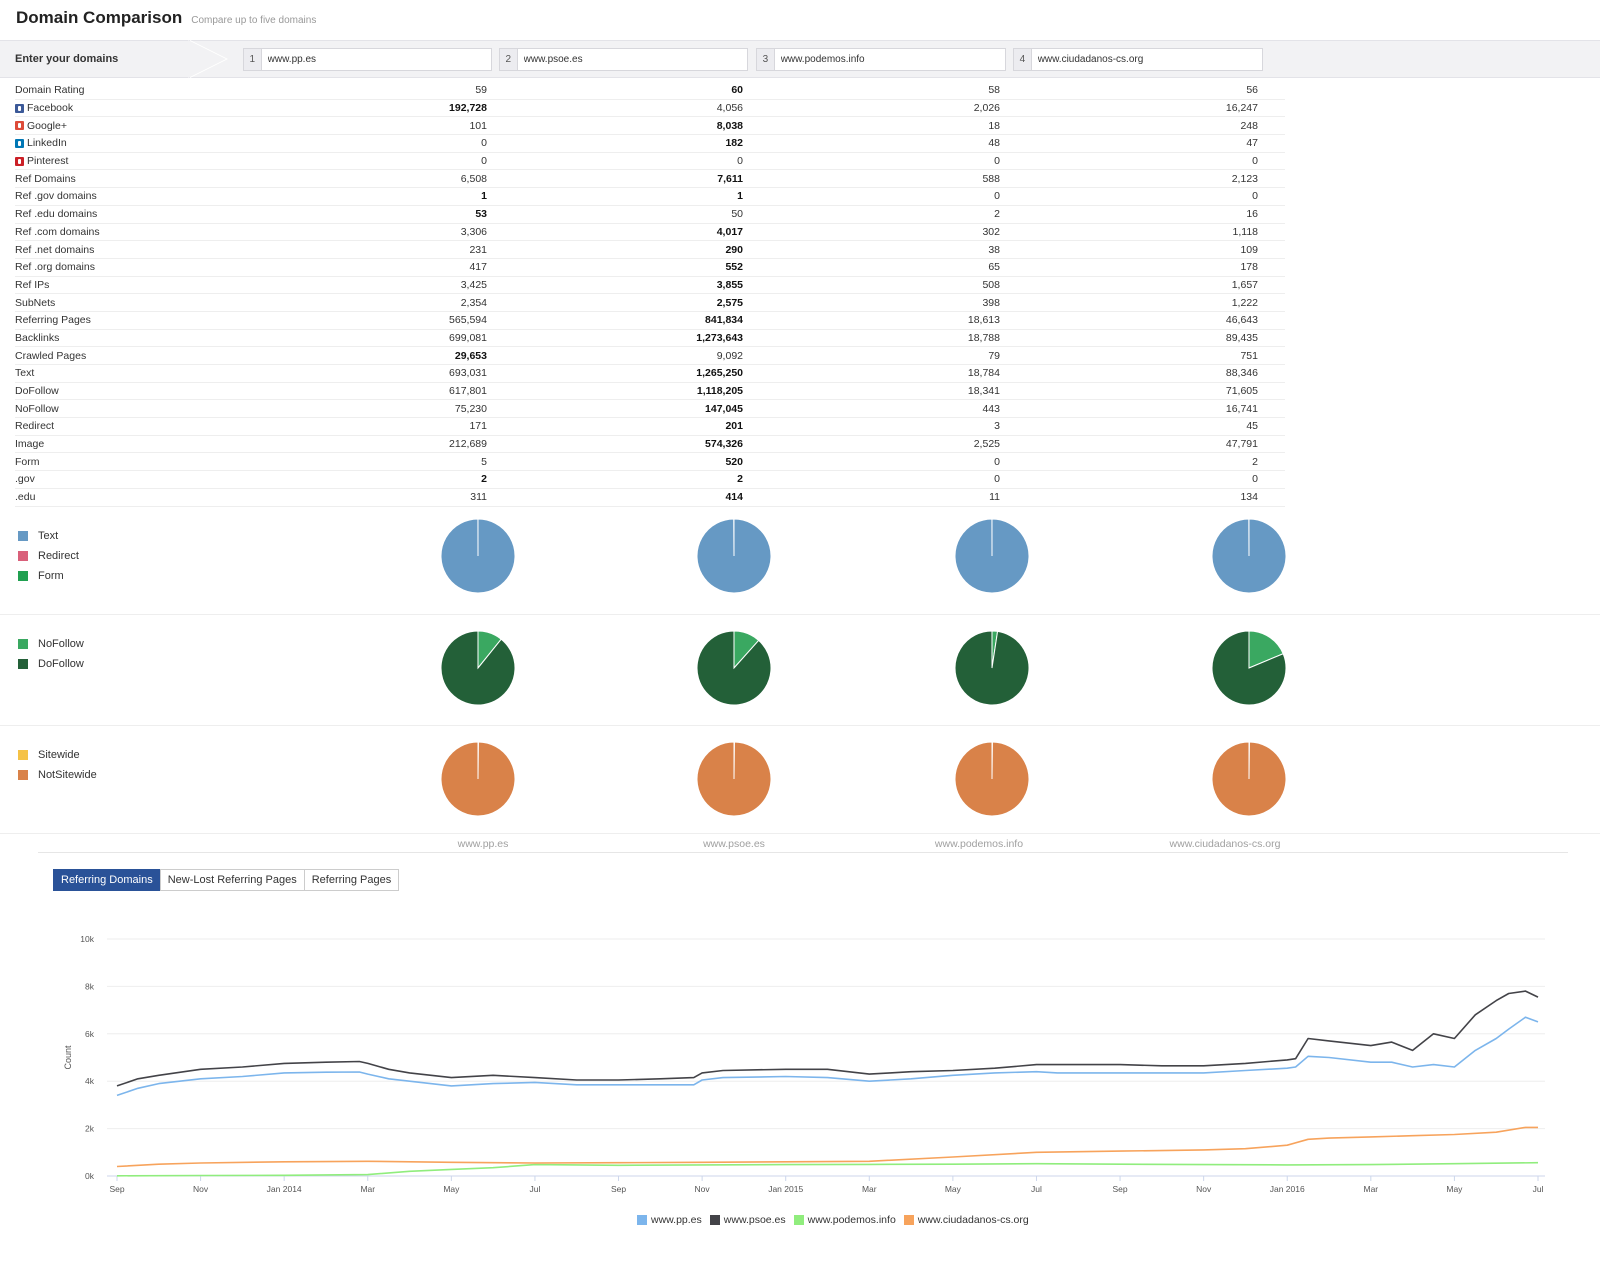 The height and width of the screenshot is (1262, 1600). Describe the element at coordinates (1255, 161) in the screenshot. I see `metric-value: 0` at that location.